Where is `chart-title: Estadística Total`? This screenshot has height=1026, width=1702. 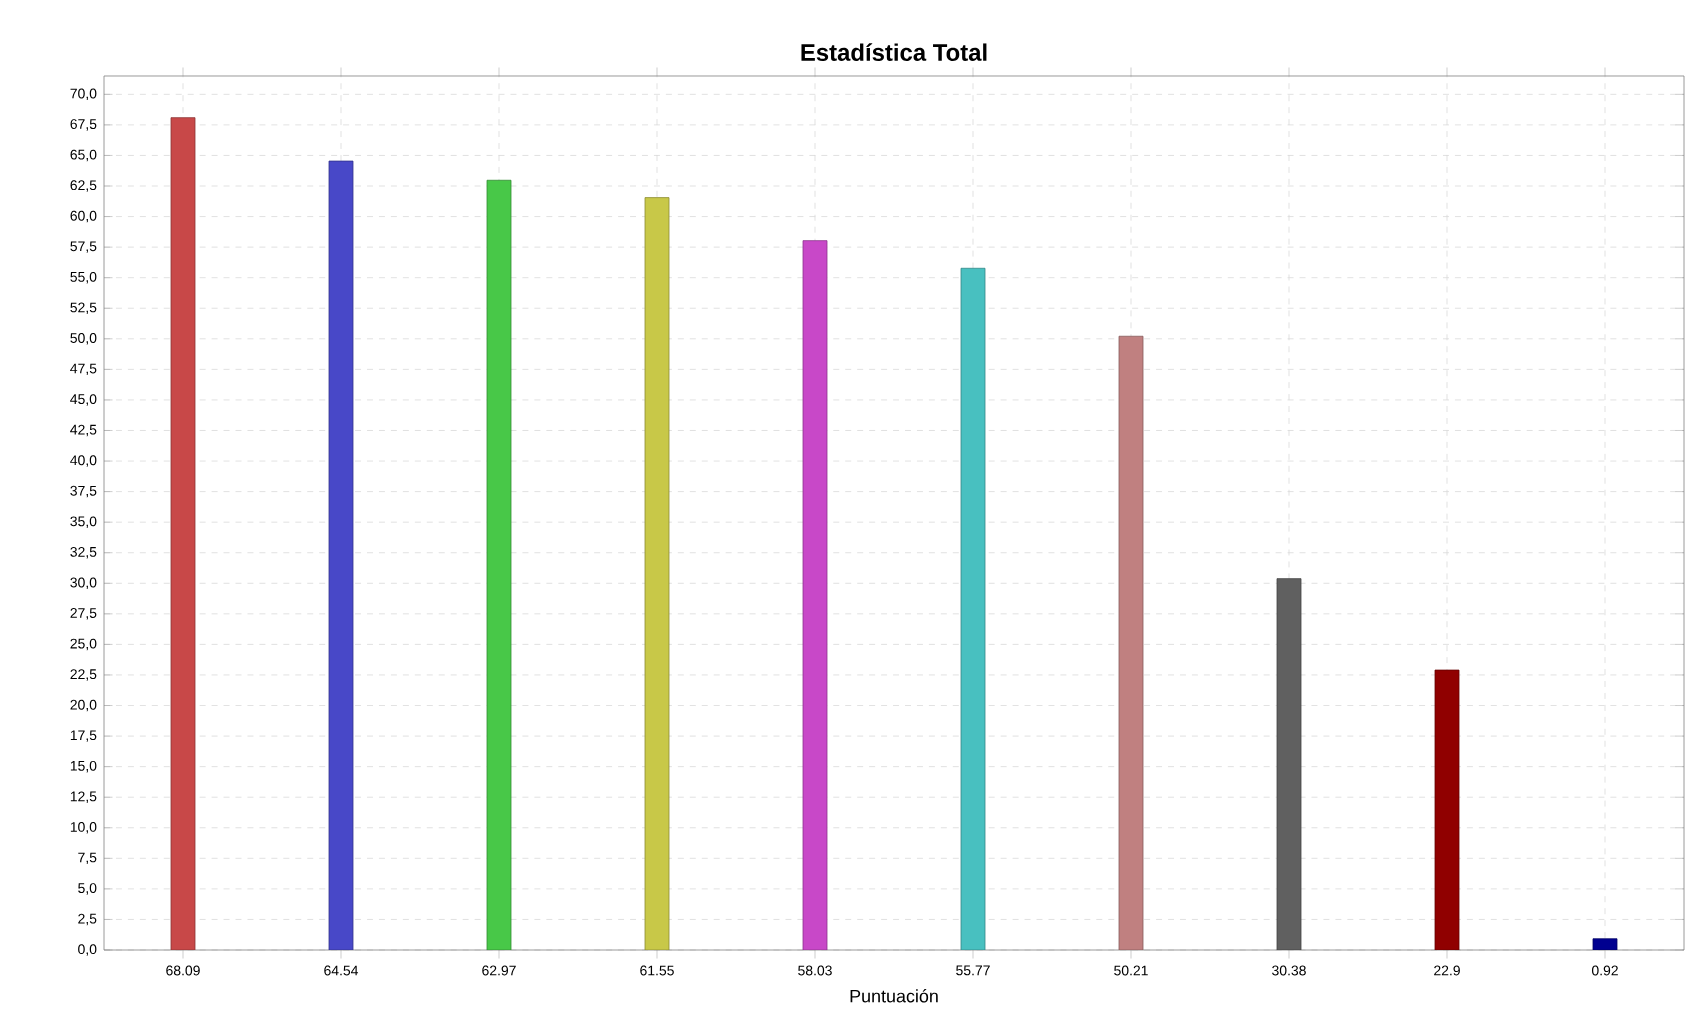 chart-title: Estadística Total is located at coordinates (894, 52).